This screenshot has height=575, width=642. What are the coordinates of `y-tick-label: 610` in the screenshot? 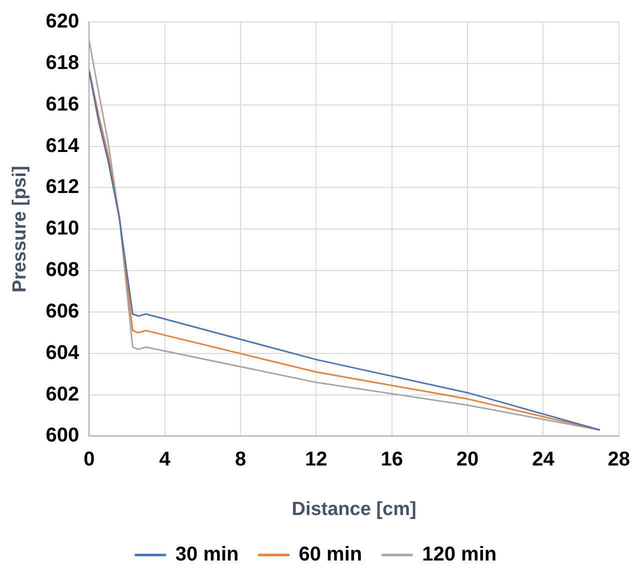 It's located at (63, 229).